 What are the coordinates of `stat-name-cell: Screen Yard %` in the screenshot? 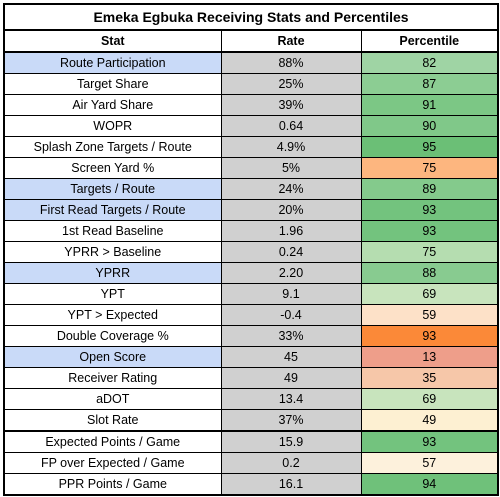 It's located at (112, 168).